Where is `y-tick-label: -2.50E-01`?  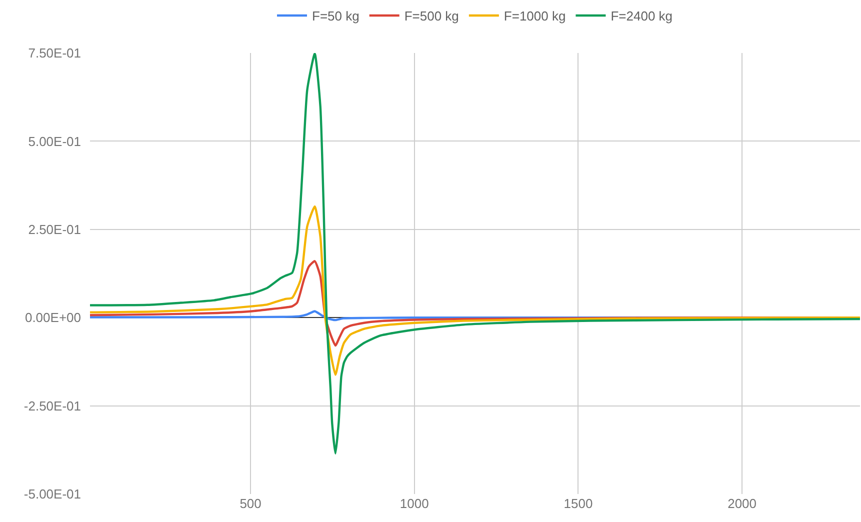 y-tick-label: -2.50E-01 is located at coordinates (52, 406).